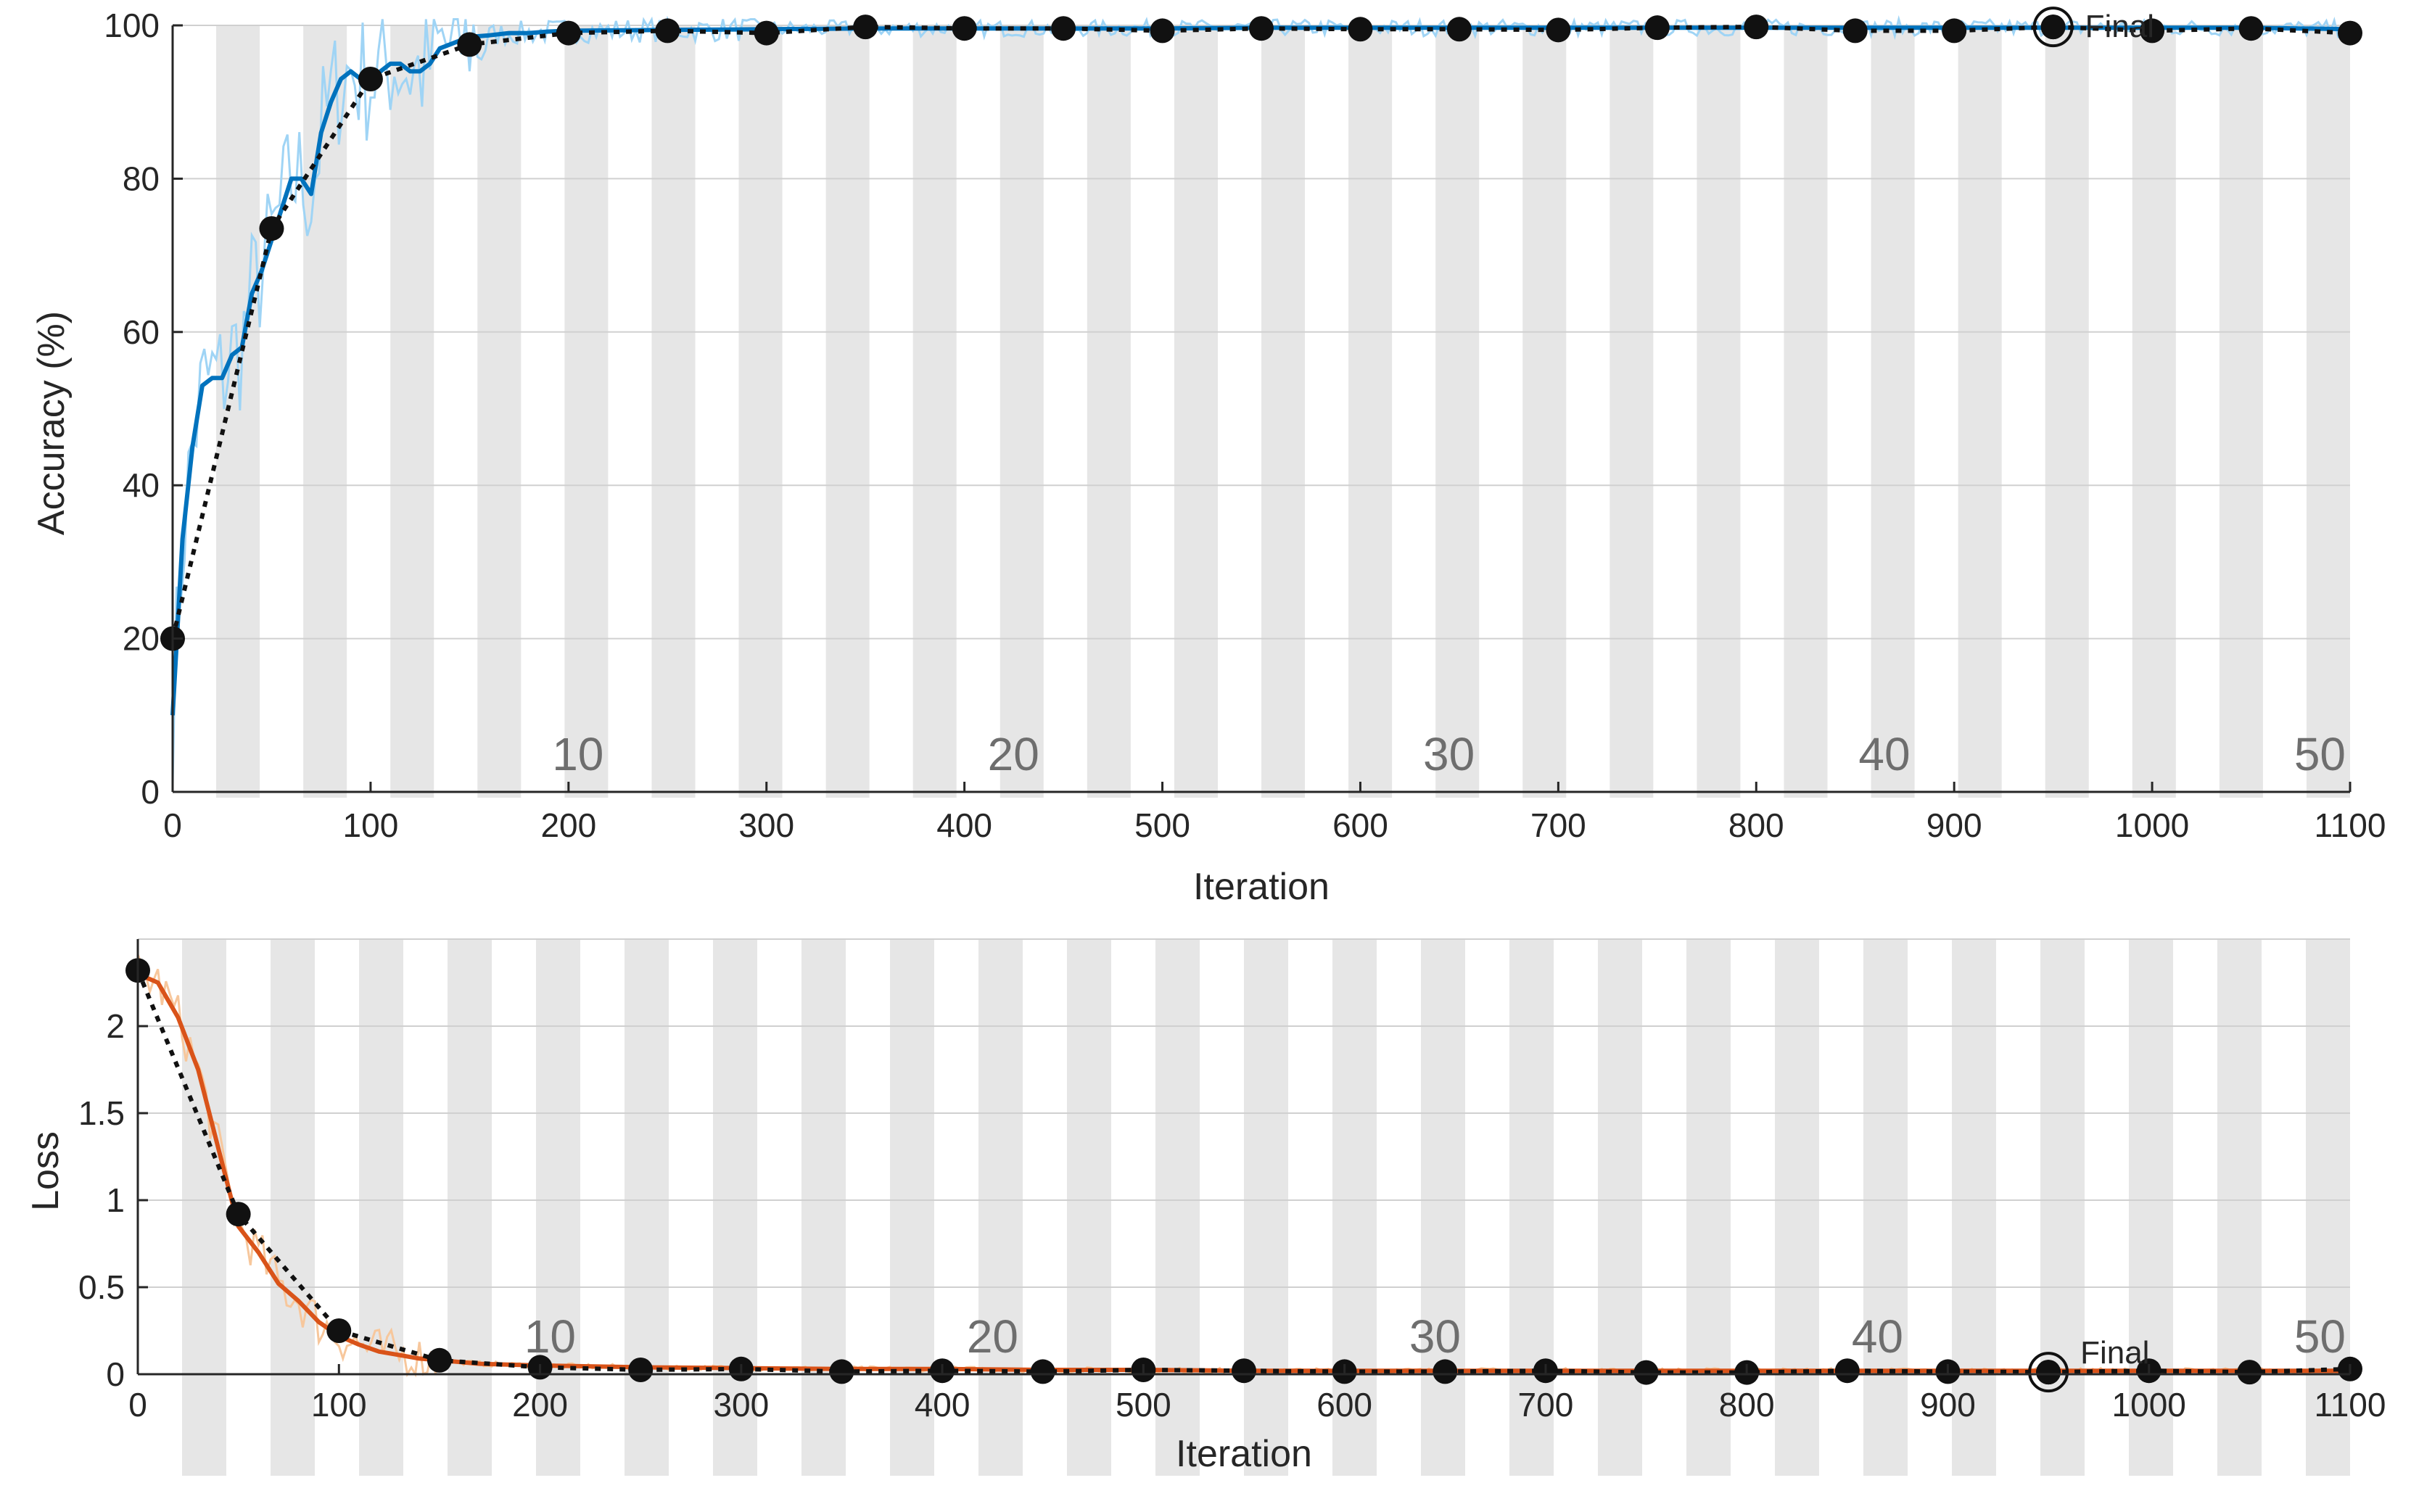 The width and height of the screenshot is (2411, 1512). Describe the element at coordinates (1747, 1405) in the screenshot. I see `loss-x-tick-label: 800` at that location.